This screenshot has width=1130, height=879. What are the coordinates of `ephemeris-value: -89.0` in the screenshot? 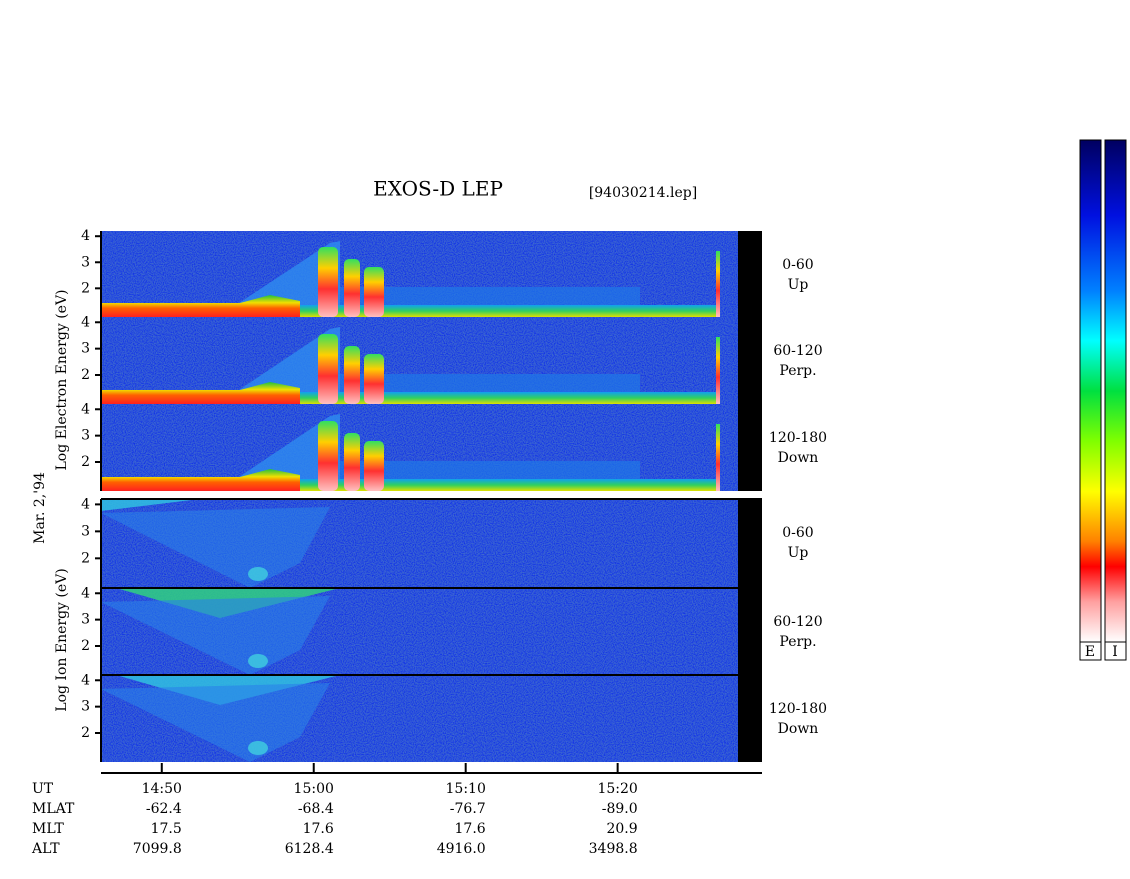 It's located at (620, 809).